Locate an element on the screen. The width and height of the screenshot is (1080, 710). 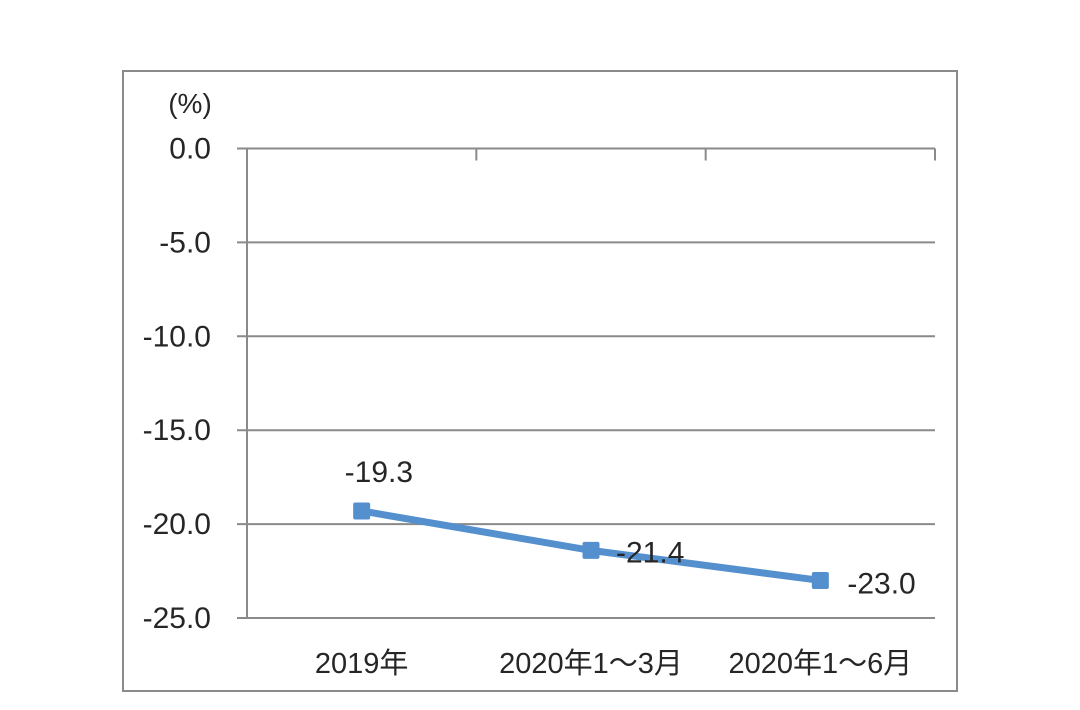
data-label: -19.3 is located at coordinates (379, 472).